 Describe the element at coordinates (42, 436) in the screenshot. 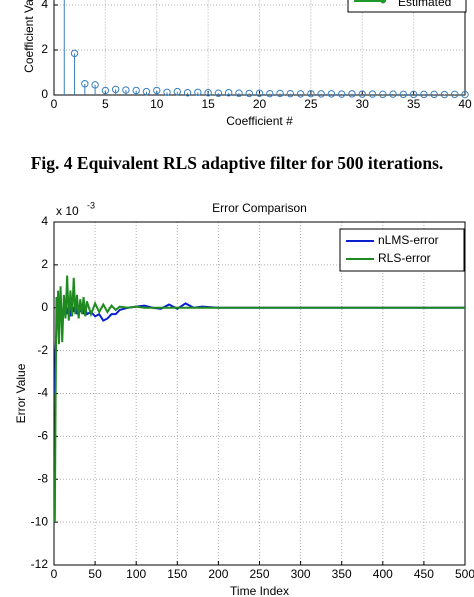

I see `y-tick-label: -6` at that location.